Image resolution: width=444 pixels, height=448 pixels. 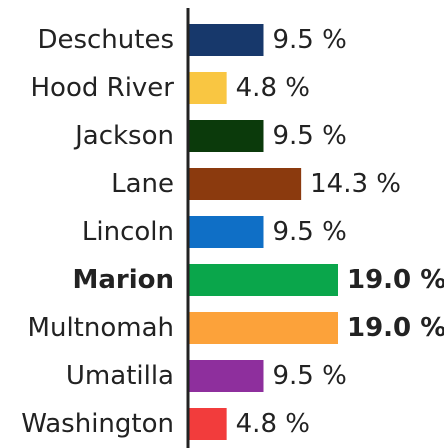 I want to click on category-label: Umatilla, so click(x=120, y=376).